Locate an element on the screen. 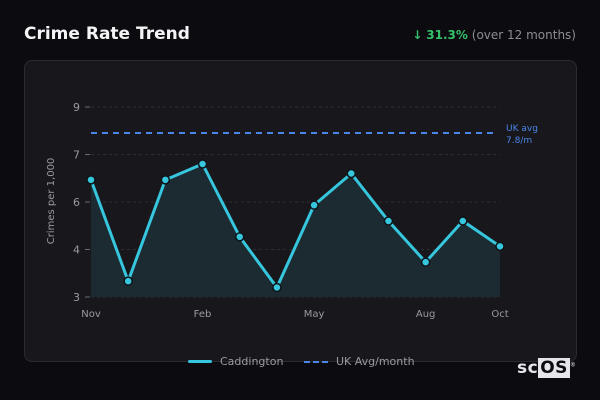  legend-item-uk-avg: UK Avg/month is located at coordinates (359, 361).